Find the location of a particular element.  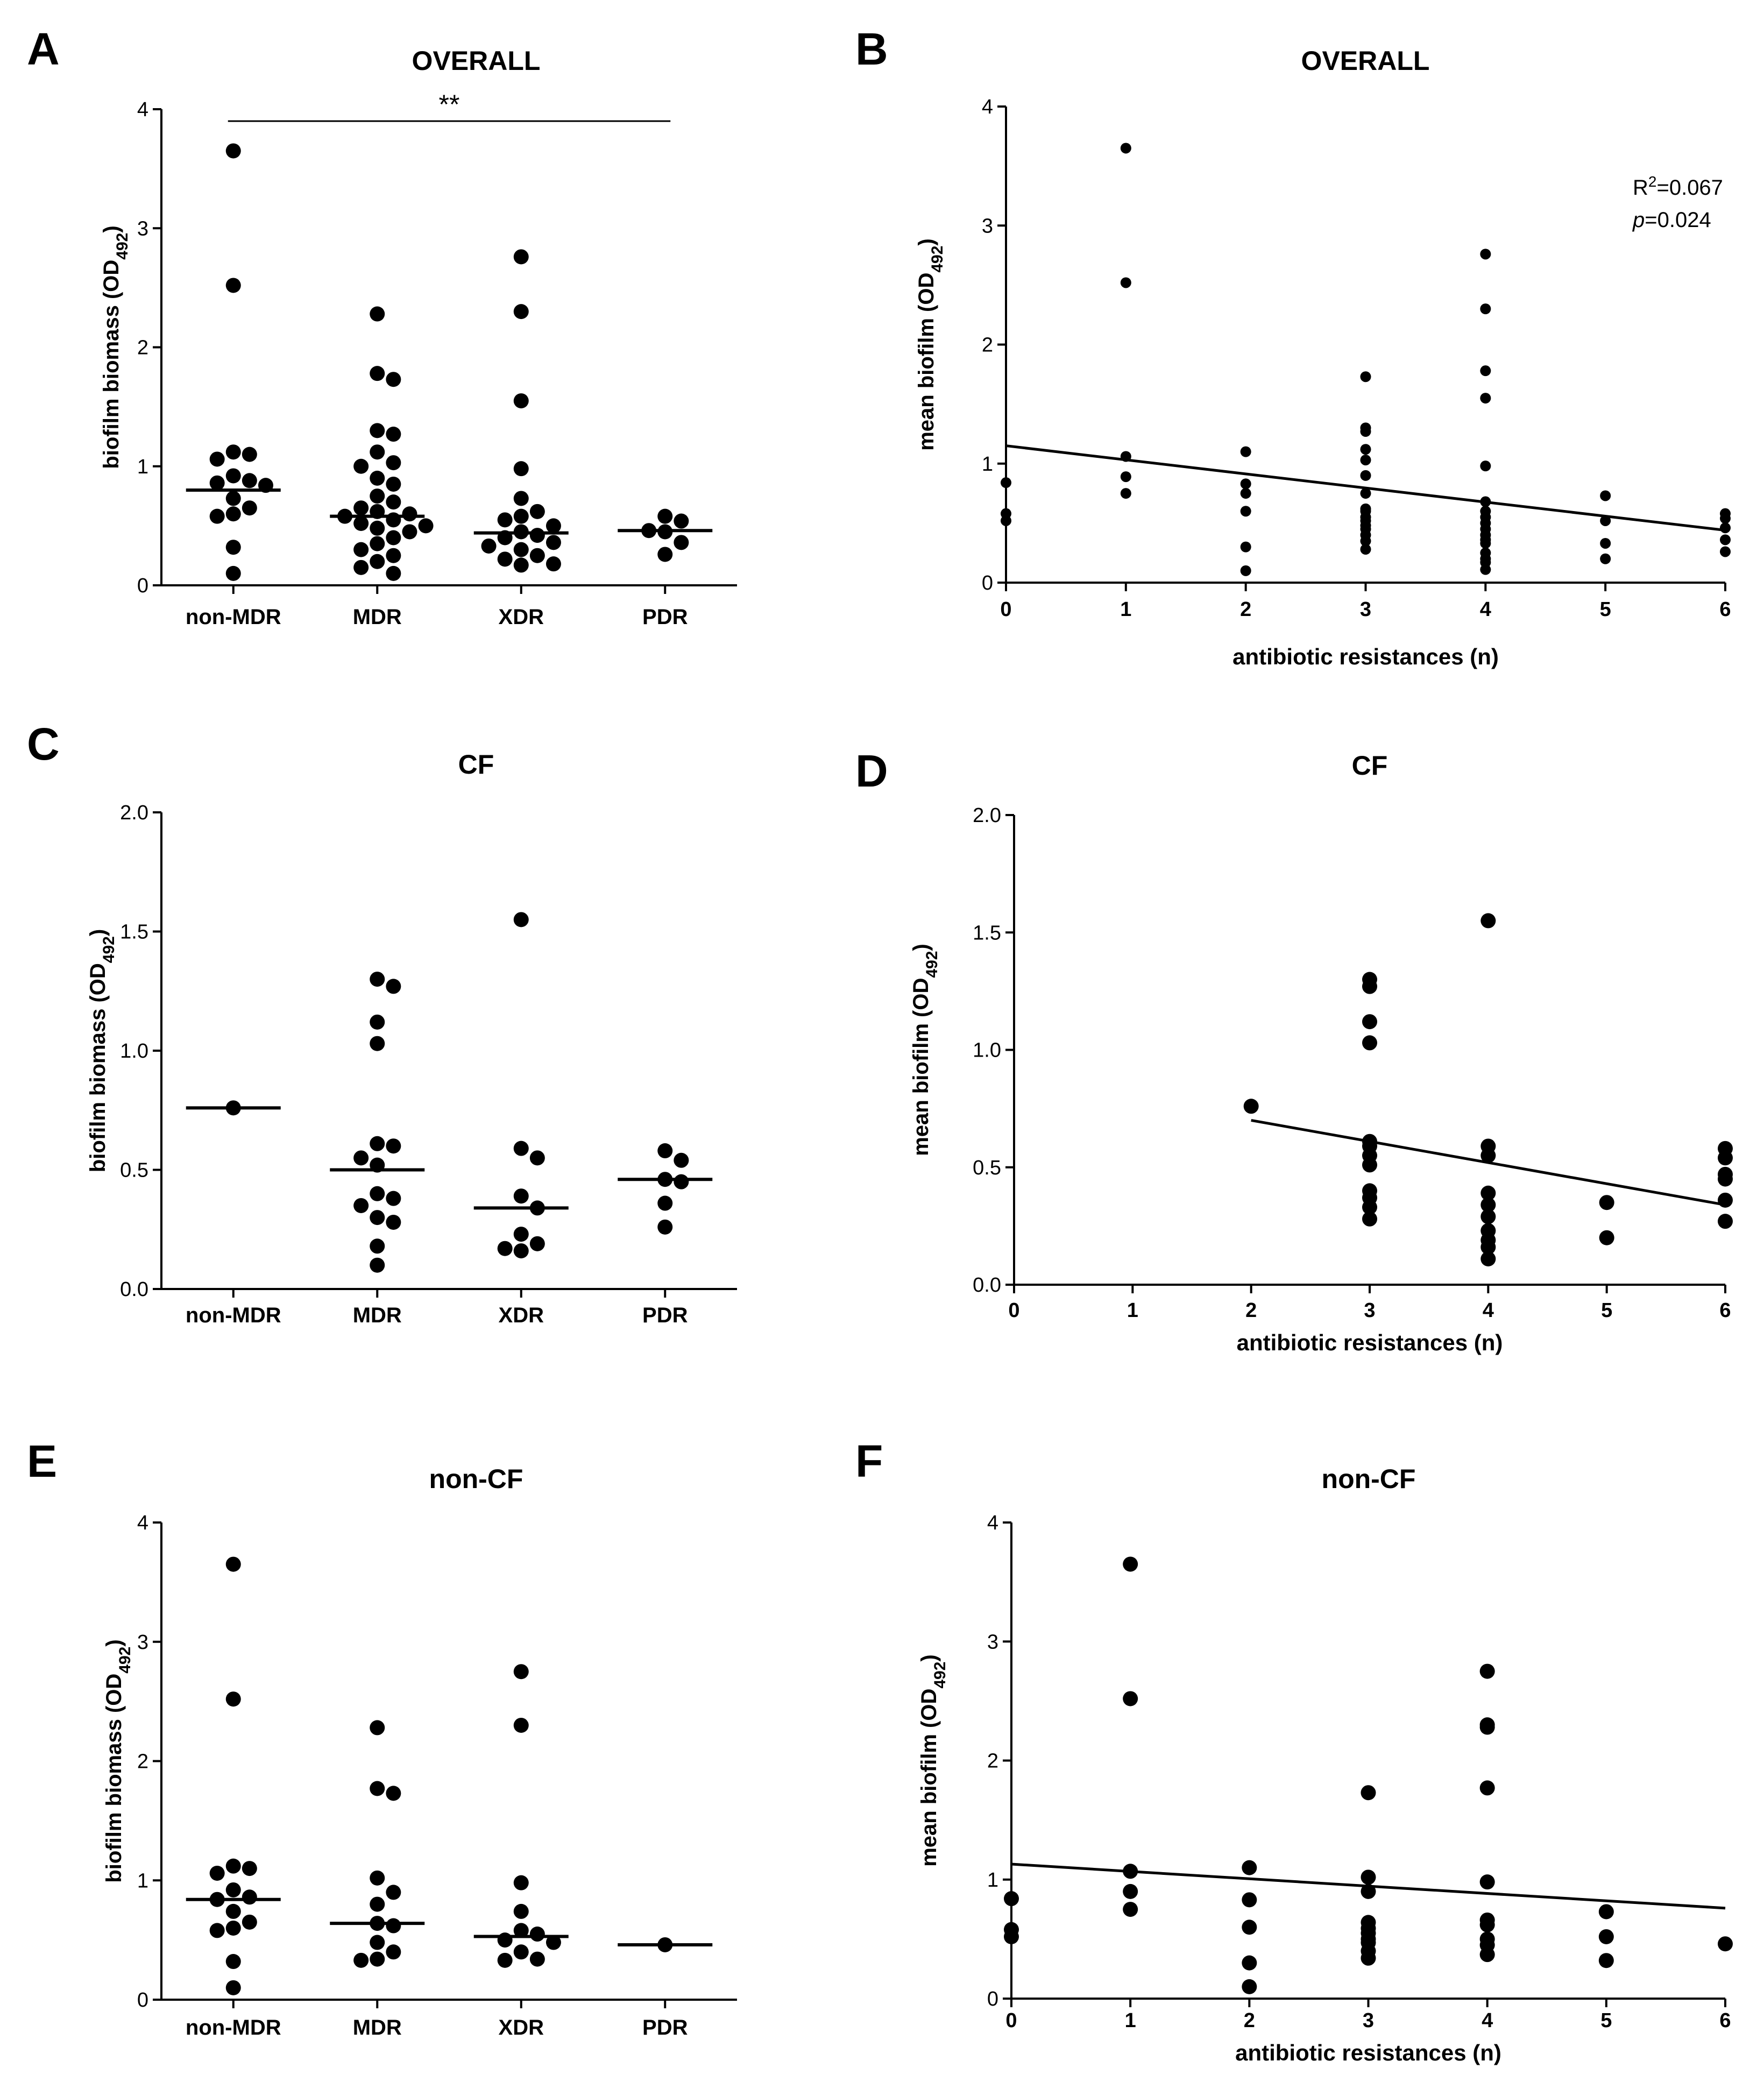

x-tick-label: 2 is located at coordinates (1249, 2020).